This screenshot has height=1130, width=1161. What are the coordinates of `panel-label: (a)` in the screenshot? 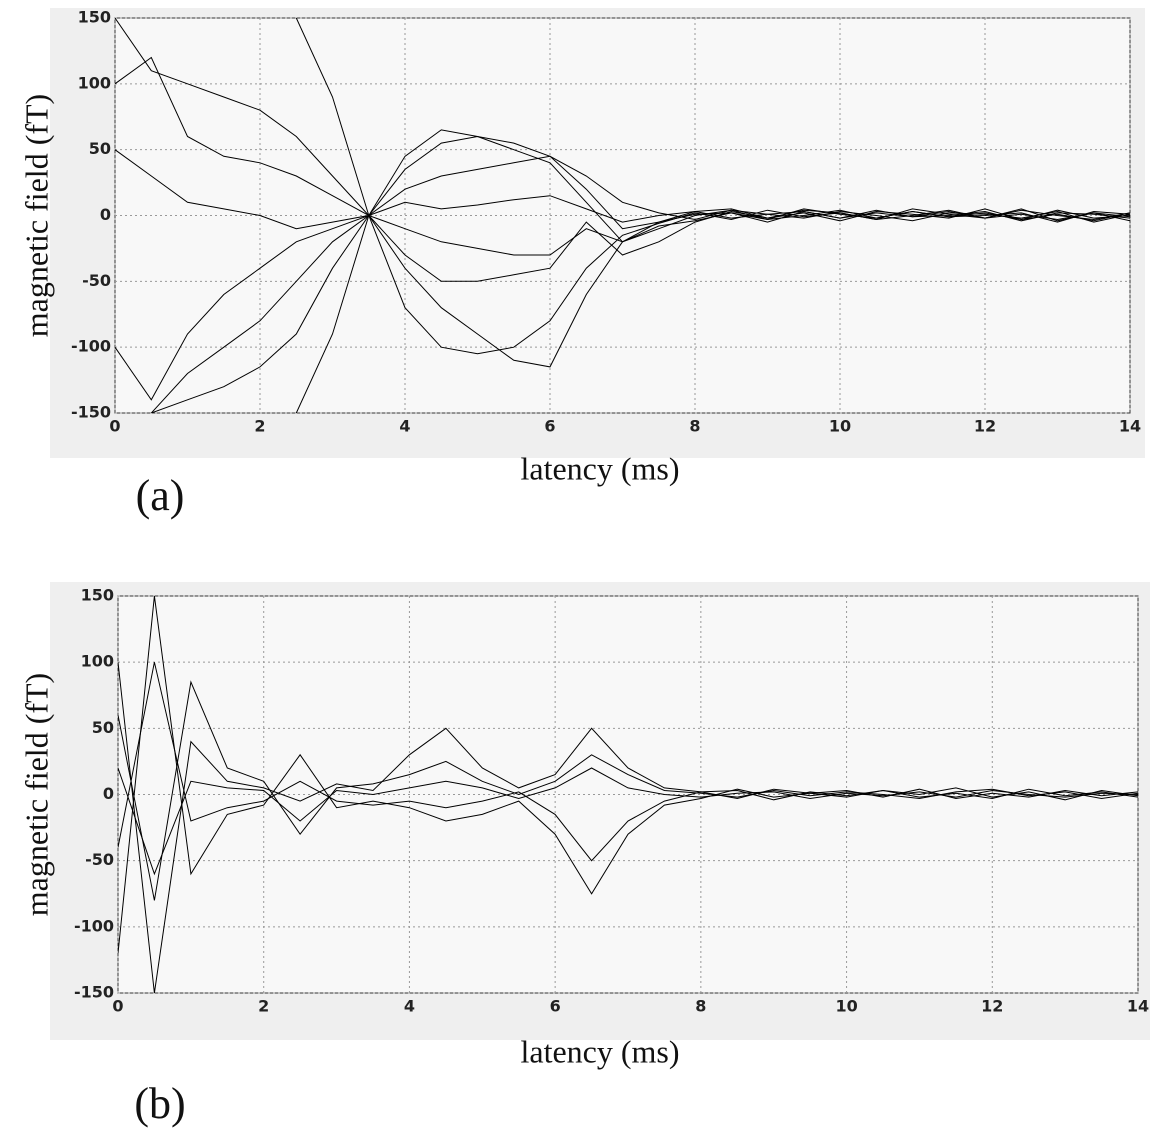 It's located at (160, 495).